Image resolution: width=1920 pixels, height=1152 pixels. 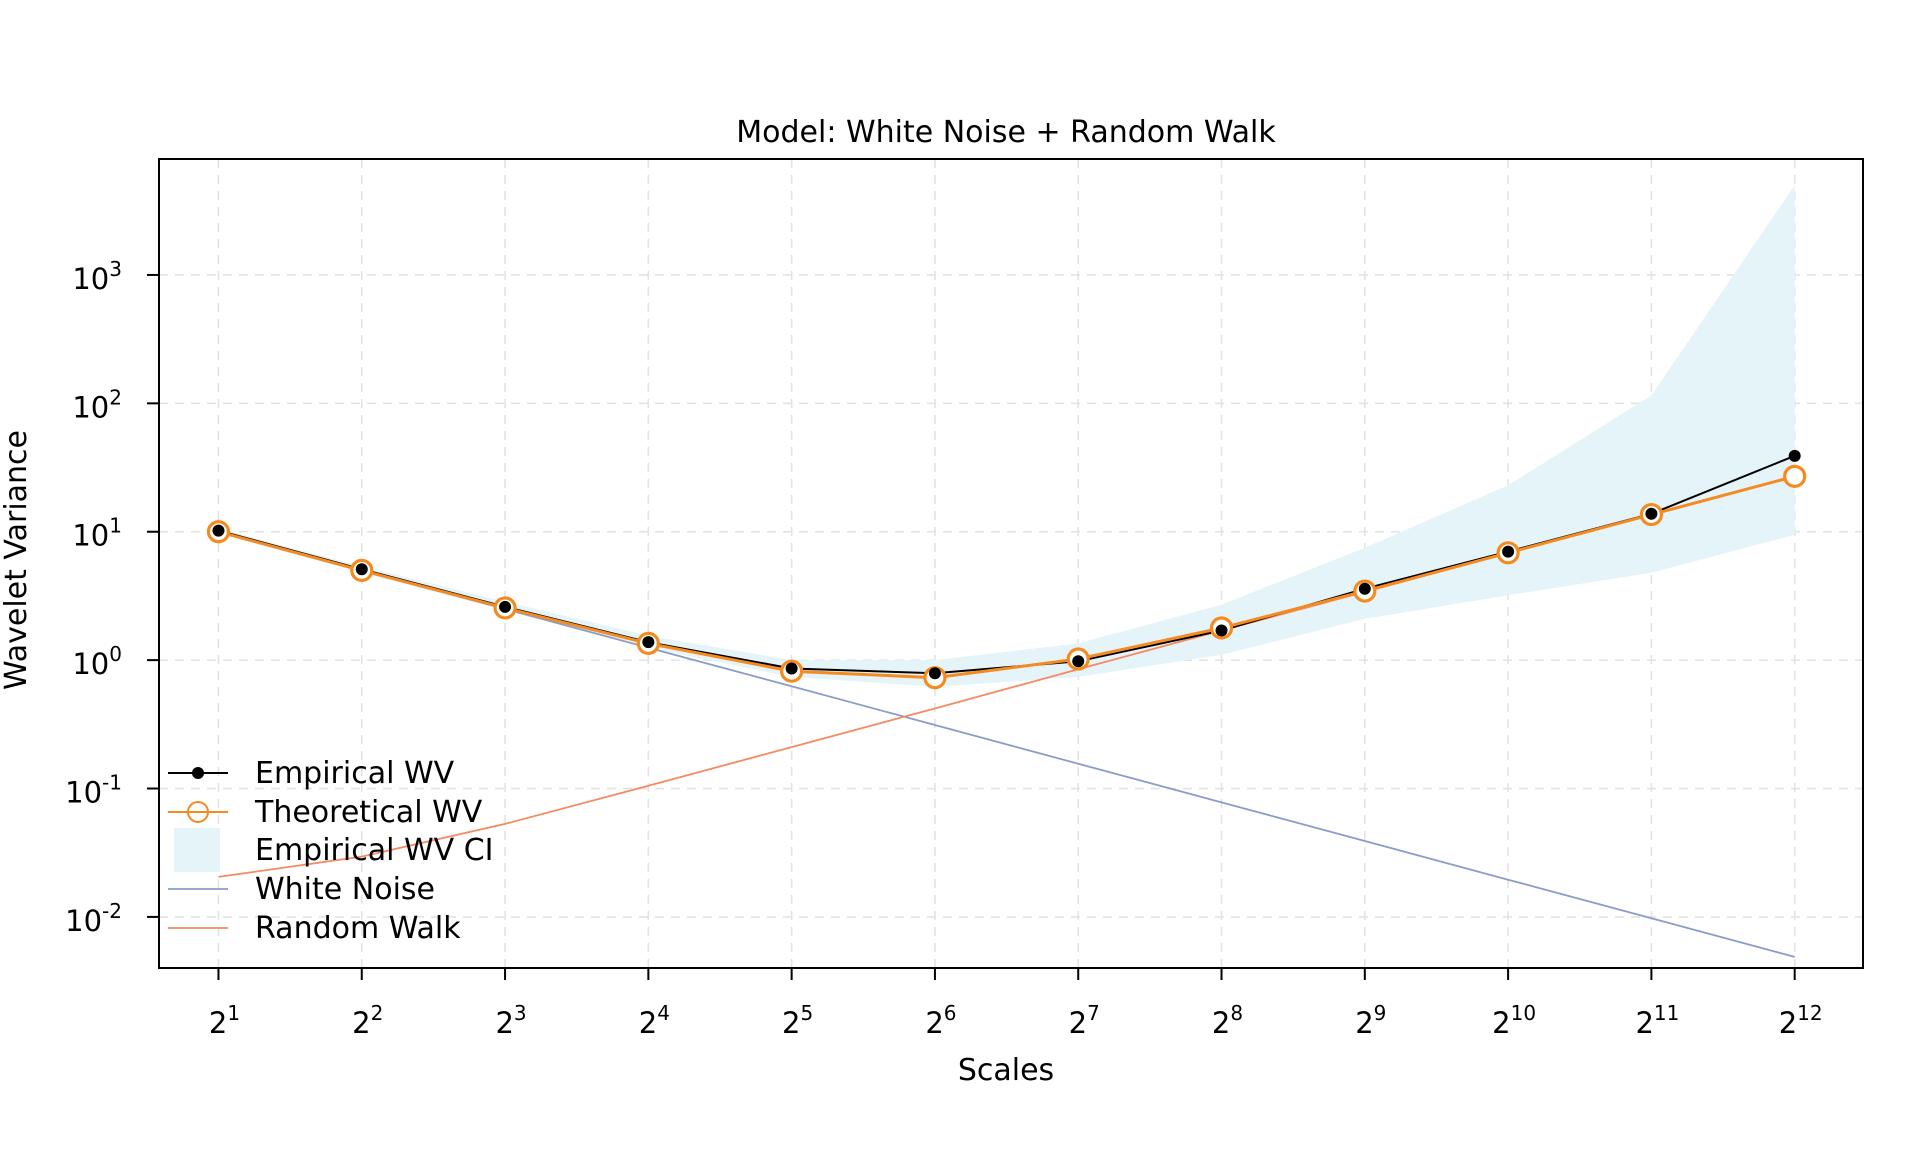 What do you see at coordinates (368, 812) in the screenshot?
I see `legend-label: Theoretical WV` at bounding box center [368, 812].